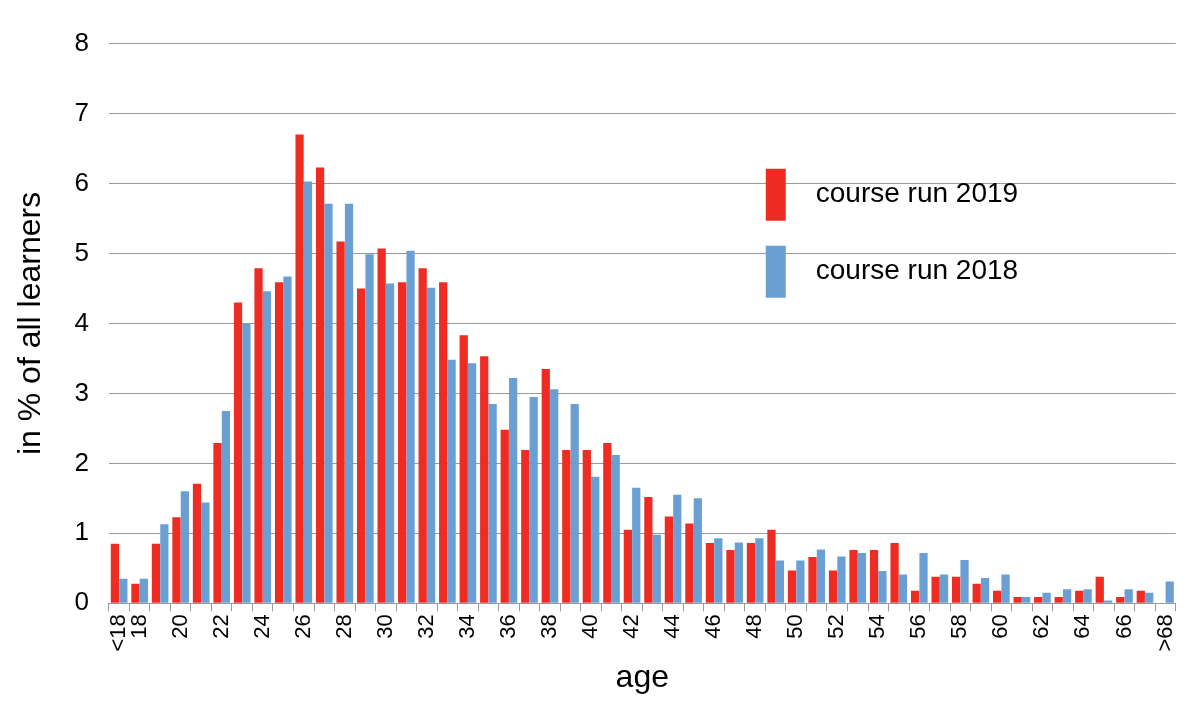  I want to click on legend-label: course run 2018, so click(917, 270).